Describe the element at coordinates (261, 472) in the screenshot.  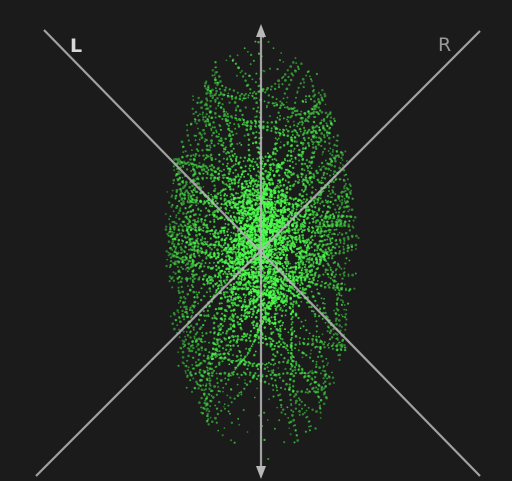
I see `mono-axis-bottom-arrow-icon` at that location.